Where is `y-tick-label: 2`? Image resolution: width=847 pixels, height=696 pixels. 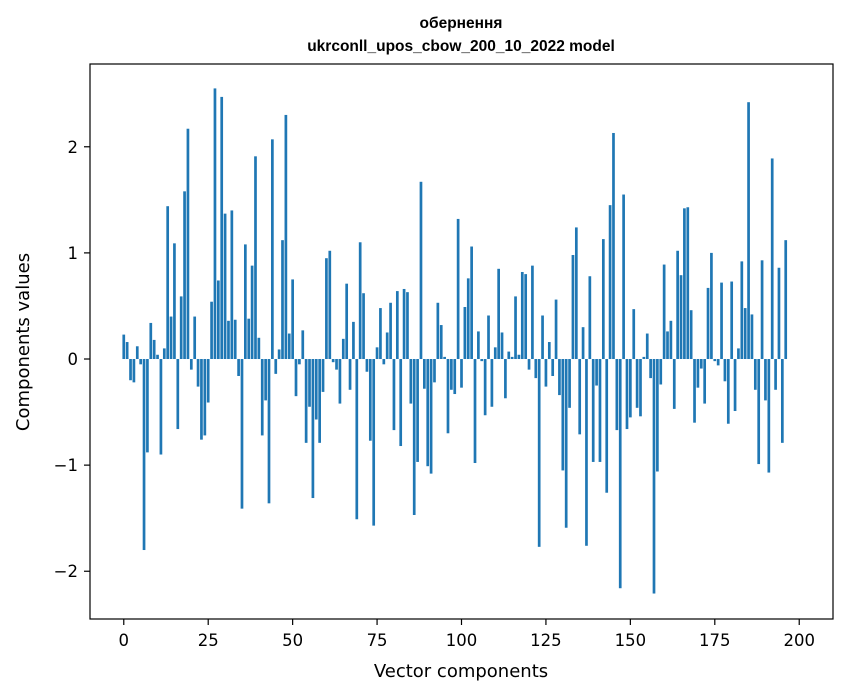
y-tick-label: 2 is located at coordinates (73, 147).